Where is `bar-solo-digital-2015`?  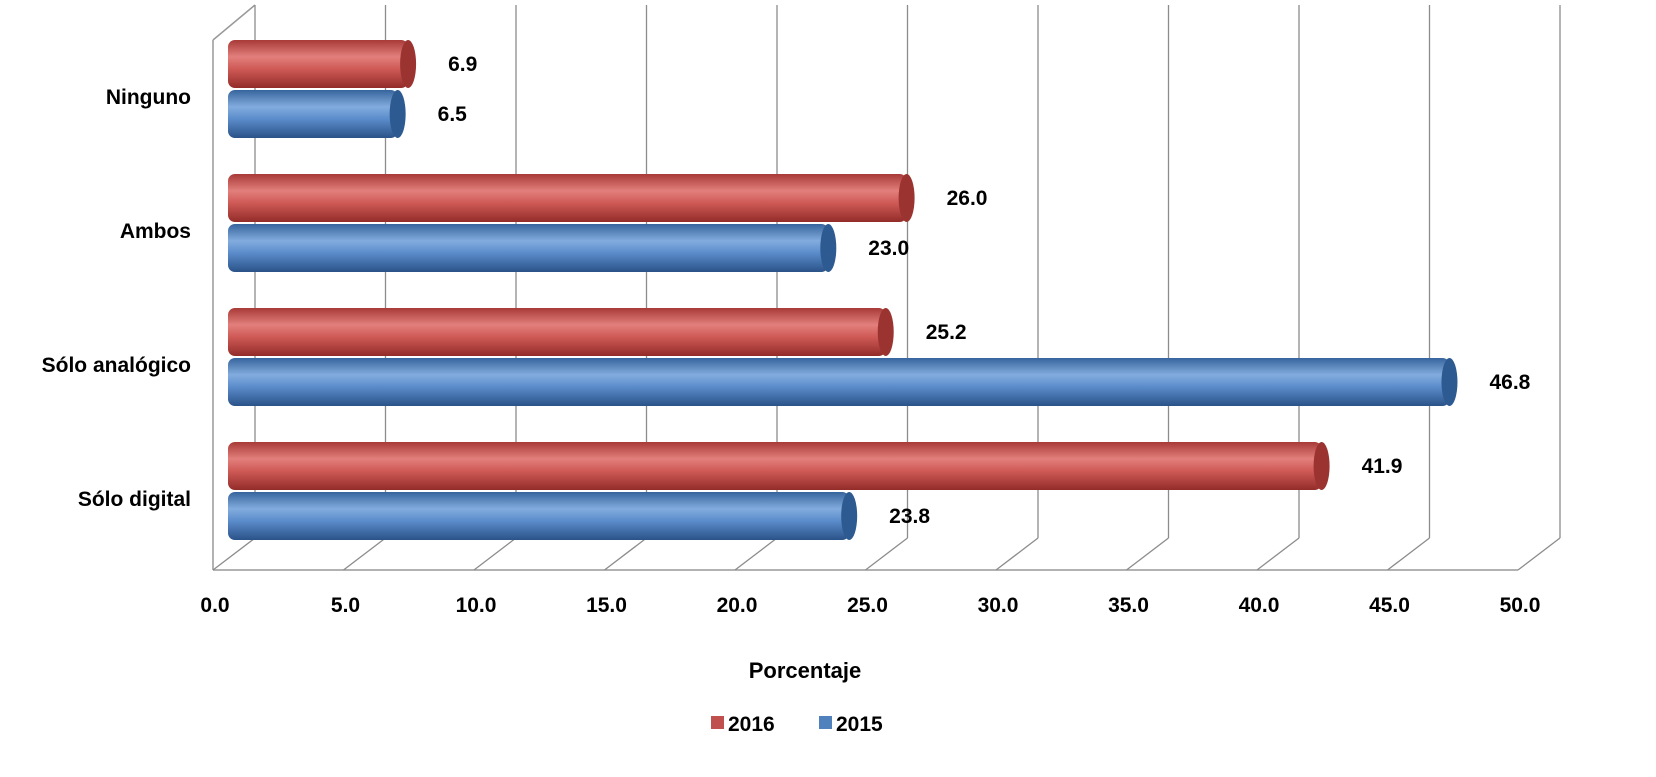
bar-solo-digital-2015 is located at coordinates (539, 516).